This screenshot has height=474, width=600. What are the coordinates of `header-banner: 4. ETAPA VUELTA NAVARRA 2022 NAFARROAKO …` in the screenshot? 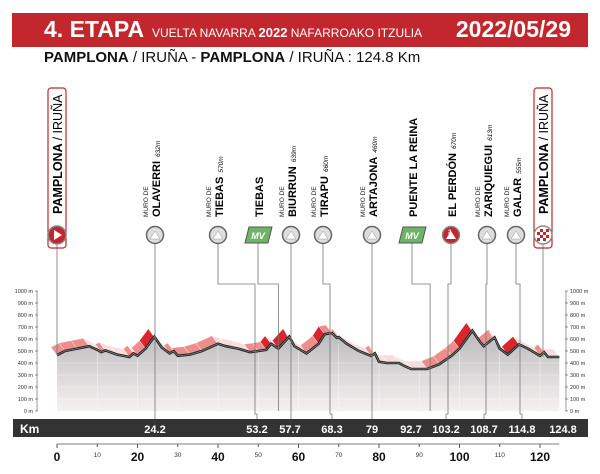 It's located at (300, 30).